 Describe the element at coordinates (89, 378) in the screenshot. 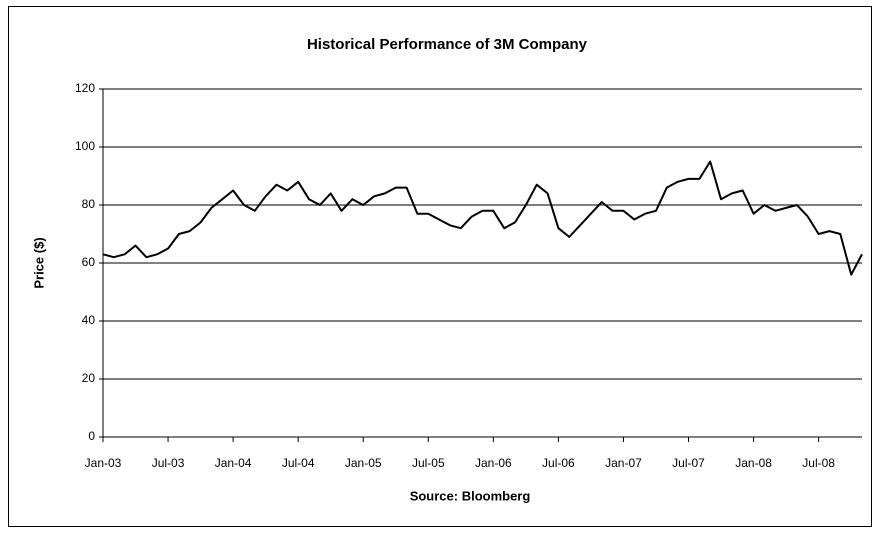

I see `y-tick-label: 20` at that location.